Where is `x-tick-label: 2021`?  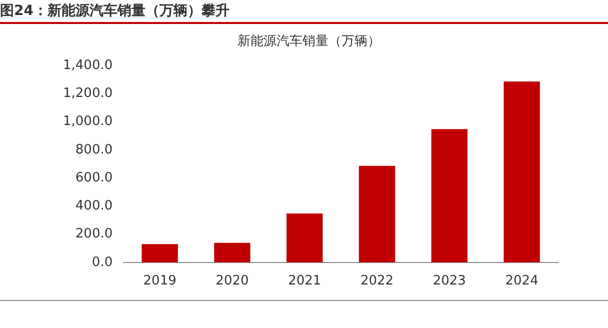
x-tick-label: 2021 is located at coordinates (305, 281).